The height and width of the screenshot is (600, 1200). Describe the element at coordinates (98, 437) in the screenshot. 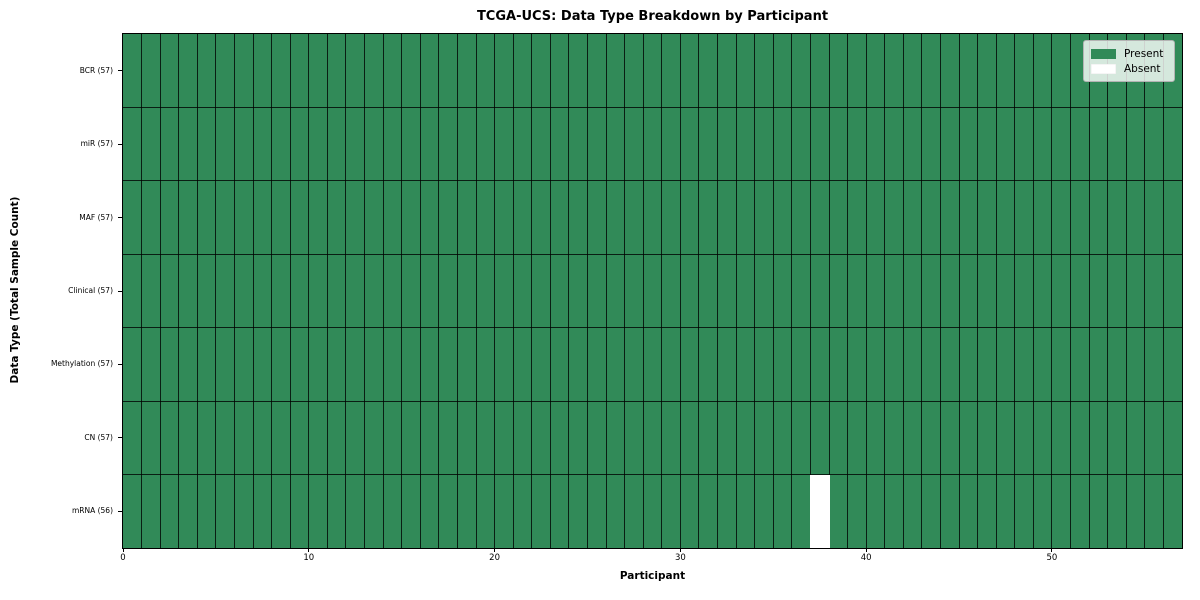

I see `y-tick-label: CN (57)` at that location.